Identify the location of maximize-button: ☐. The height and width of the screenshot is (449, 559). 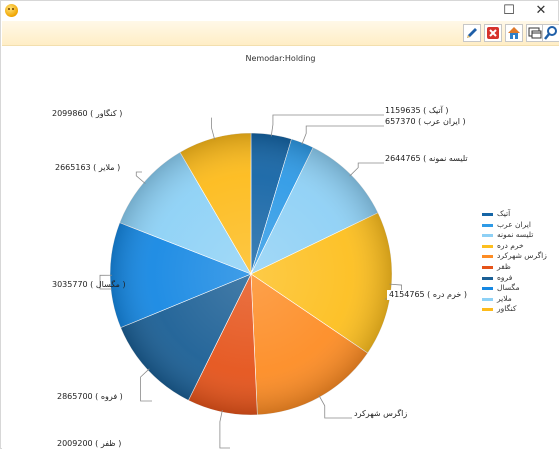
(509, 10).